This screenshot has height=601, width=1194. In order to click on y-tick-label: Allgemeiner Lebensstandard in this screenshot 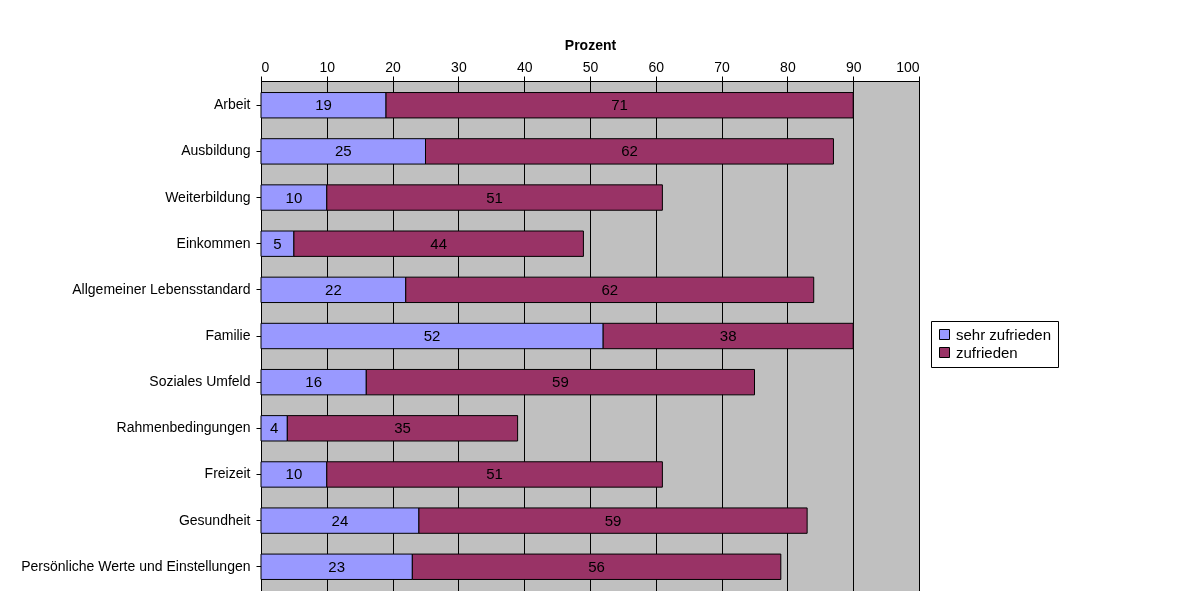, I will do `click(161, 288)`.